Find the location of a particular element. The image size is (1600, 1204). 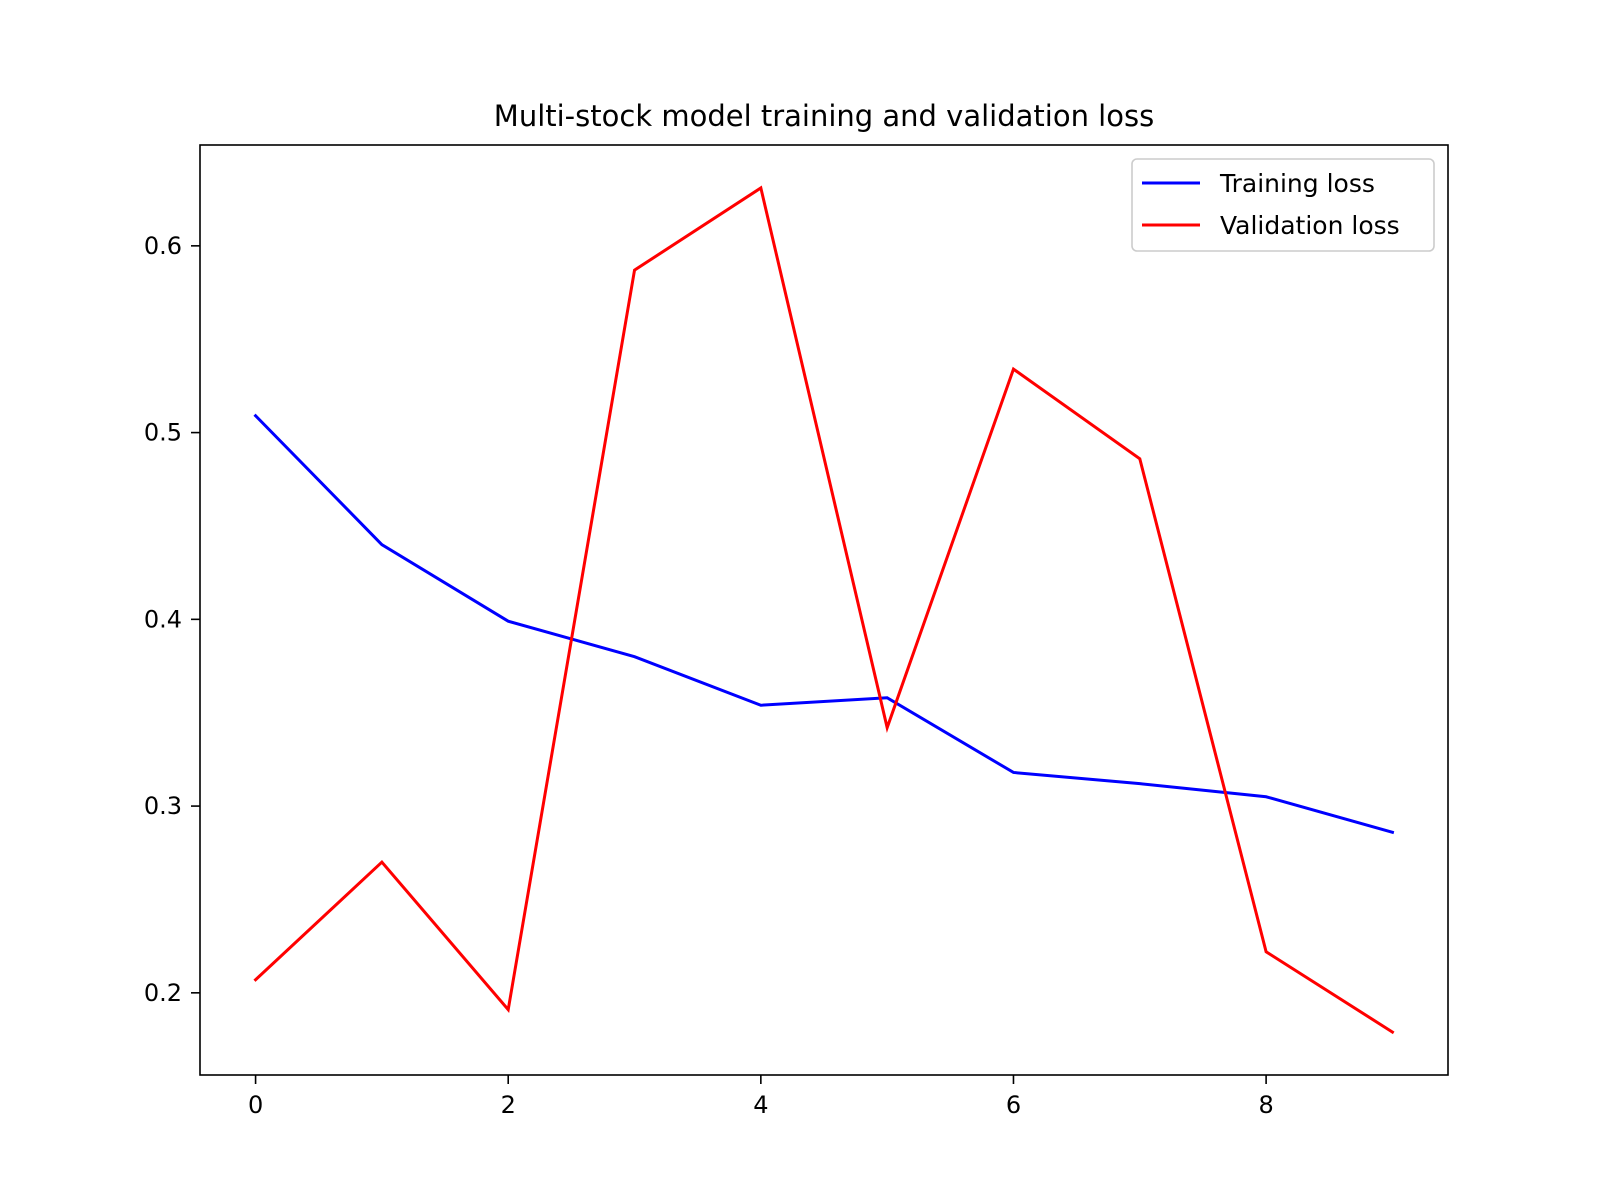

y-tick-label: 0.2 is located at coordinates (163, 993).